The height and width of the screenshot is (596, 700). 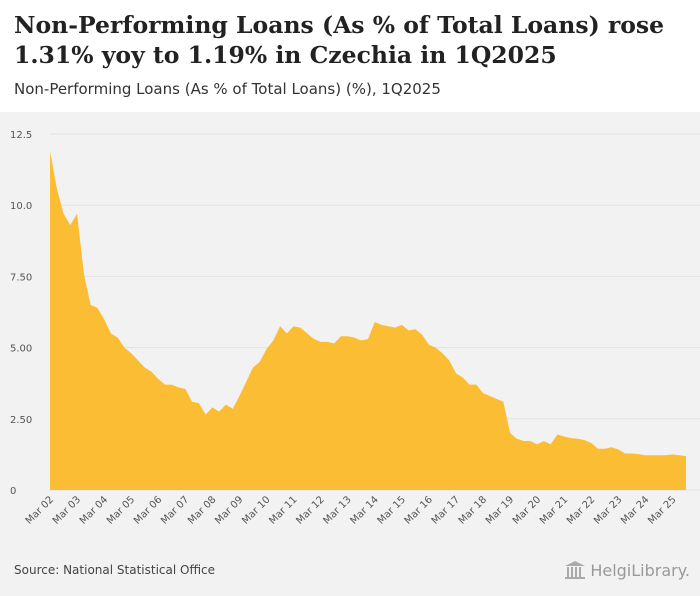 I want to click on y-tick-label: 10.0, so click(x=21, y=206).